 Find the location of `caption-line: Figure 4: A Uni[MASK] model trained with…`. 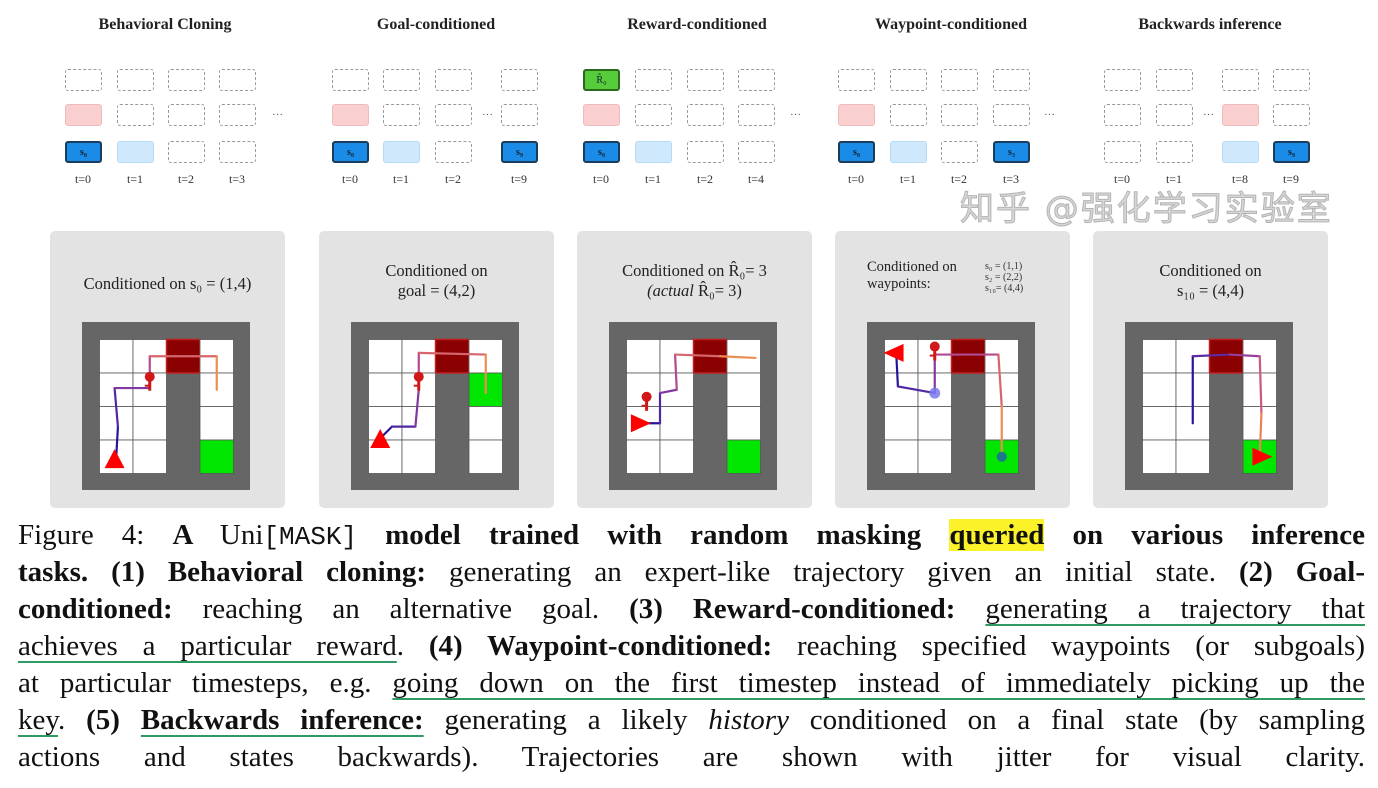

caption-line: Figure 4: A Uni[MASK] model trained with… is located at coordinates (691, 535).